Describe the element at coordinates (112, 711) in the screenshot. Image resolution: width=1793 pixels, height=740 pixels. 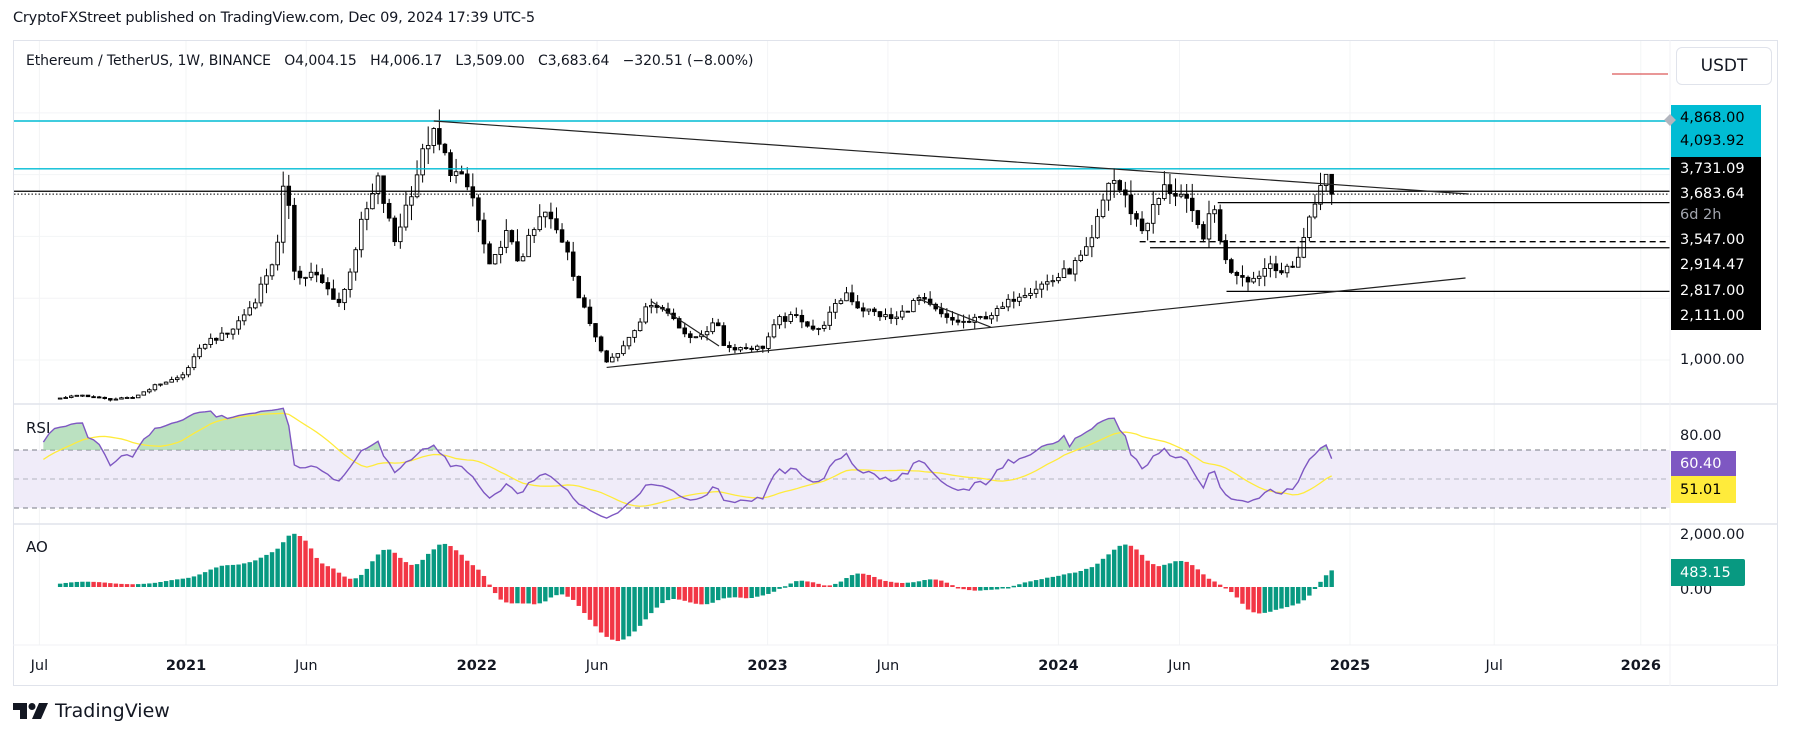
I see `tradingview-wordmark: TradingView` at that location.